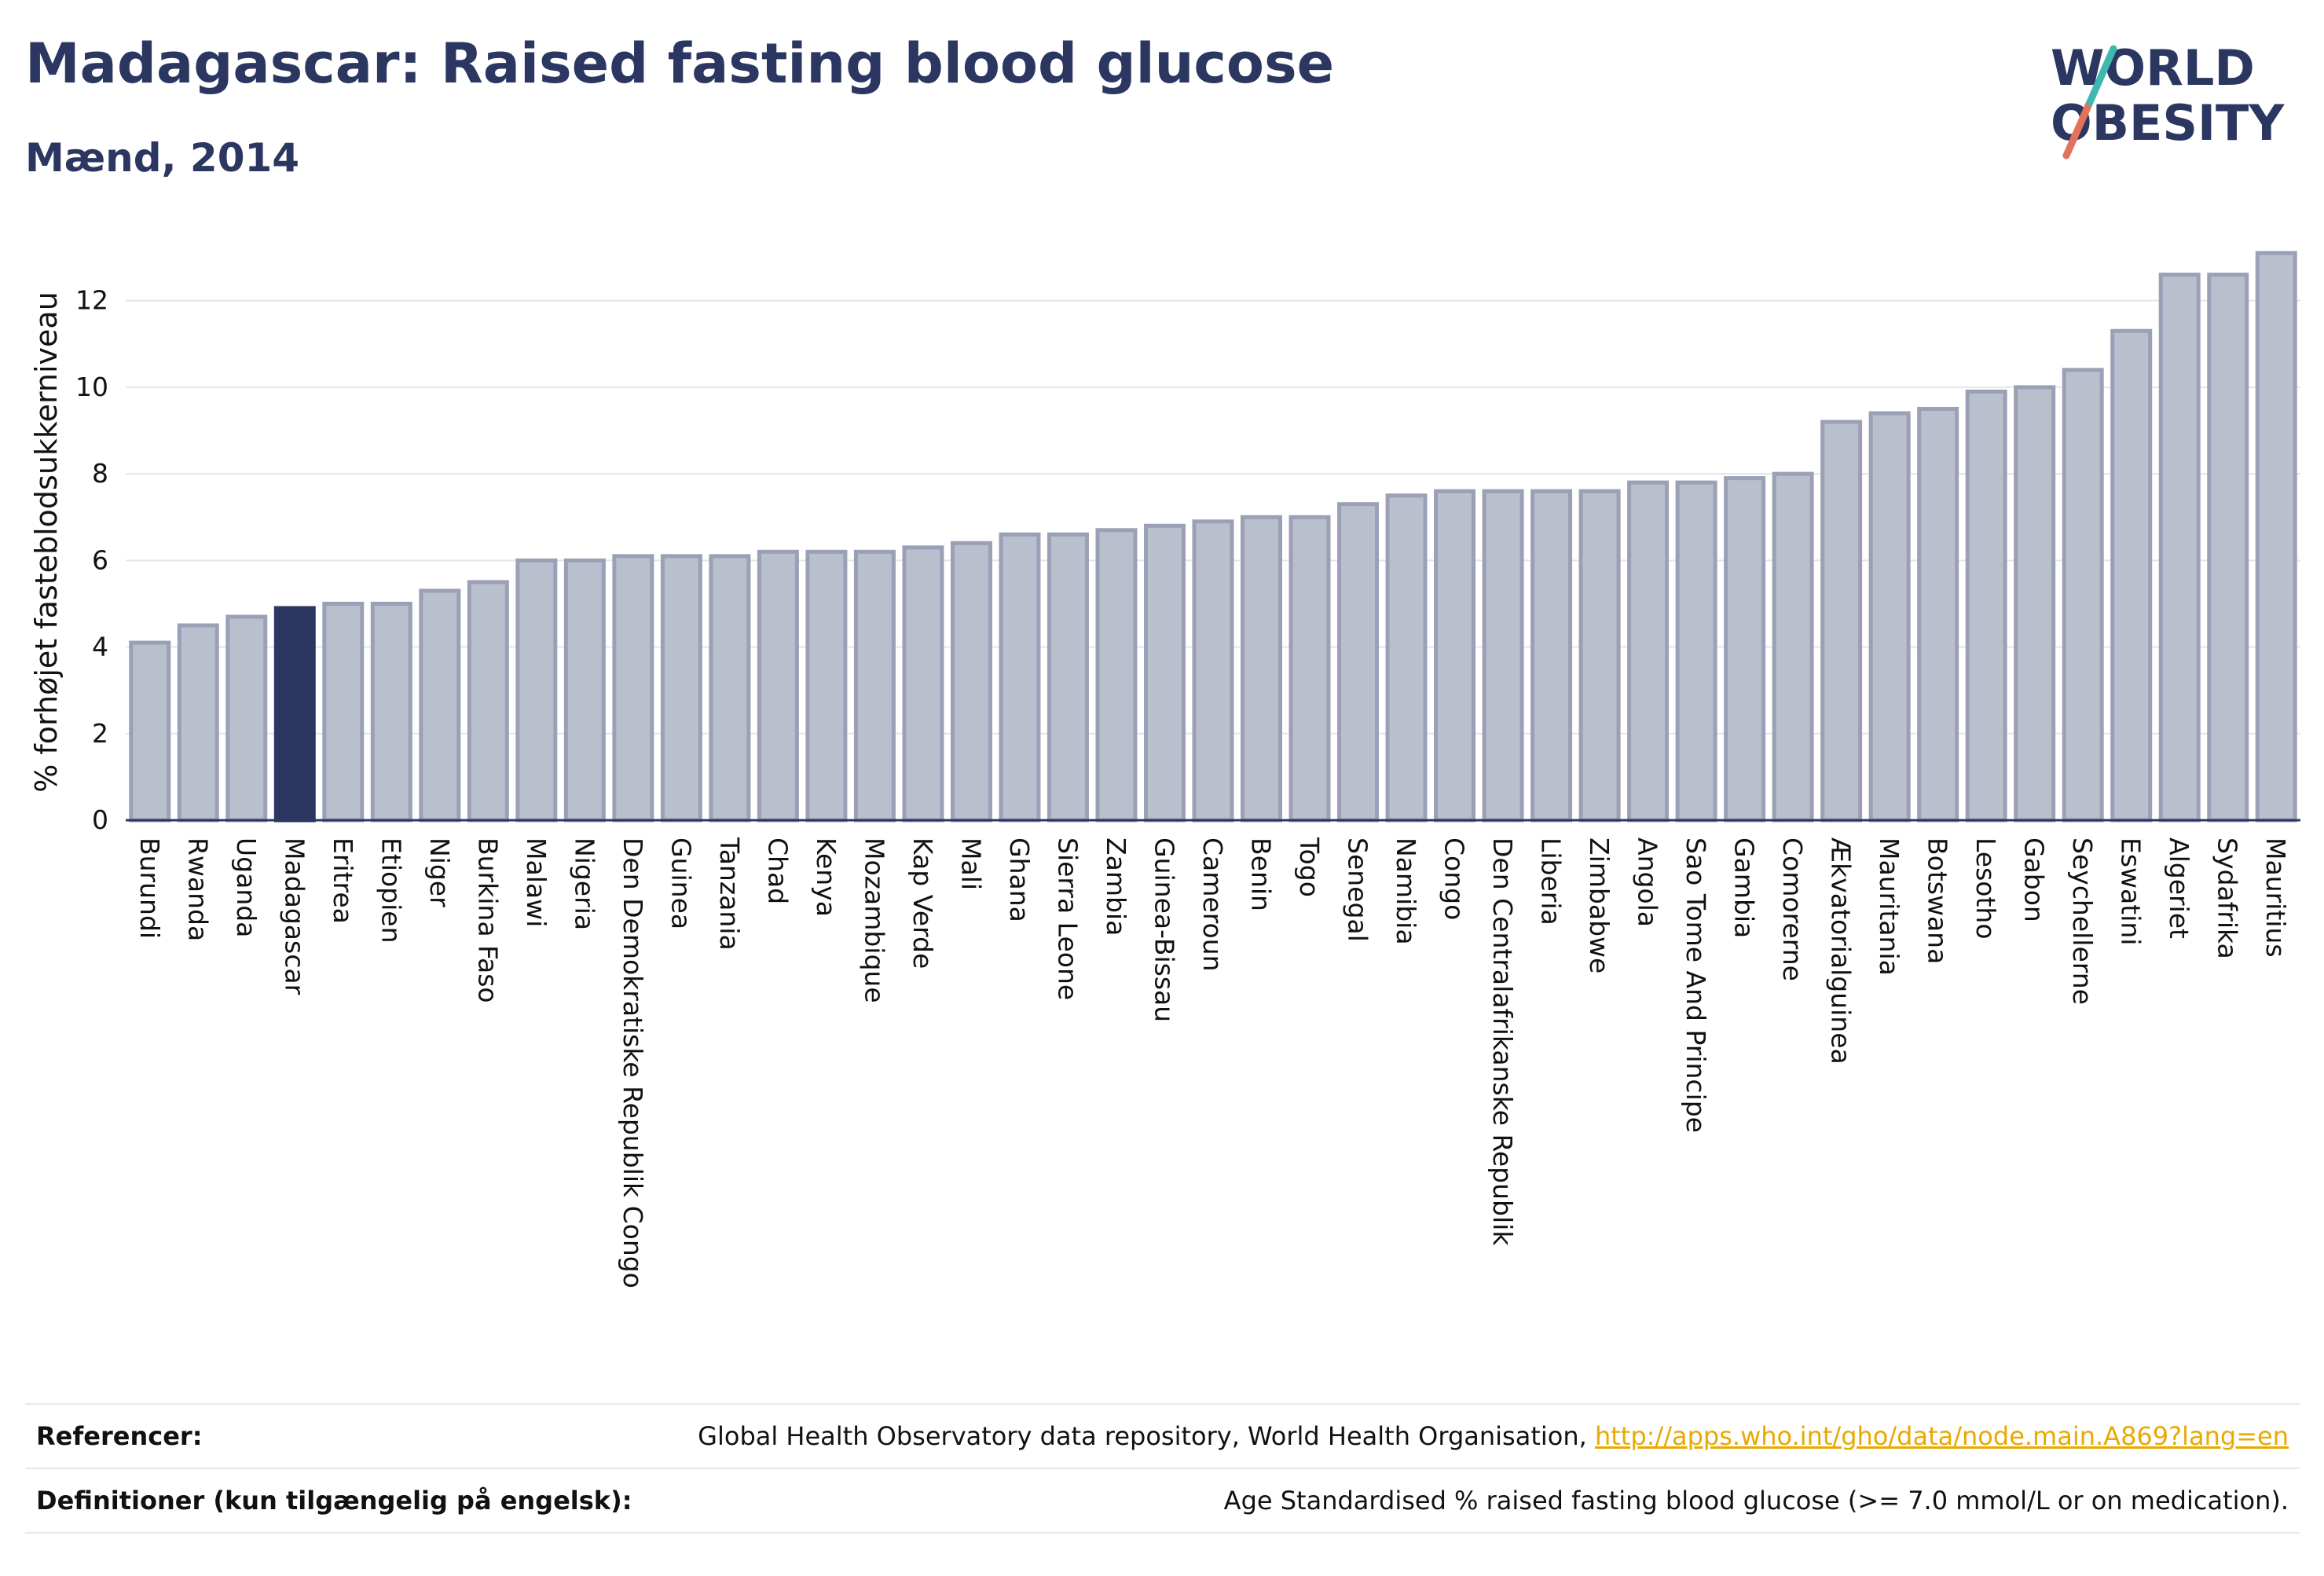 The width and height of the screenshot is (2324, 1576). What do you see at coordinates (922, 903) in the screenshot?
I see `x-tick-label: Kap Verde` at bounding box center [922, 903].